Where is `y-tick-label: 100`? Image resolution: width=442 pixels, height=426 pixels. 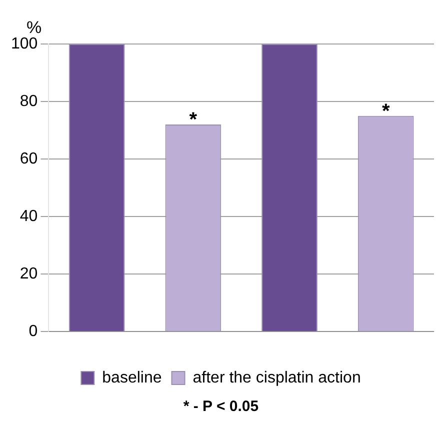 y-tick-label: 100 is located at coordinates (24, 43).